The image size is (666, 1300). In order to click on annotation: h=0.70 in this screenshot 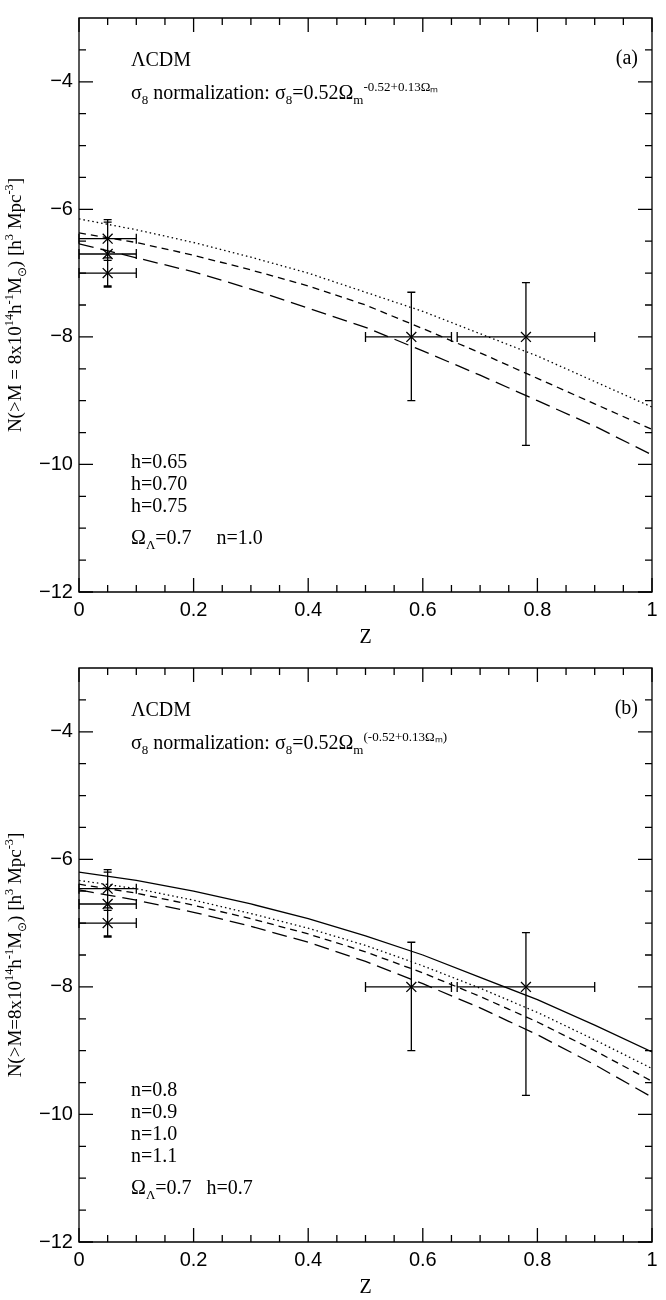, I will do `click(160, 482)`.